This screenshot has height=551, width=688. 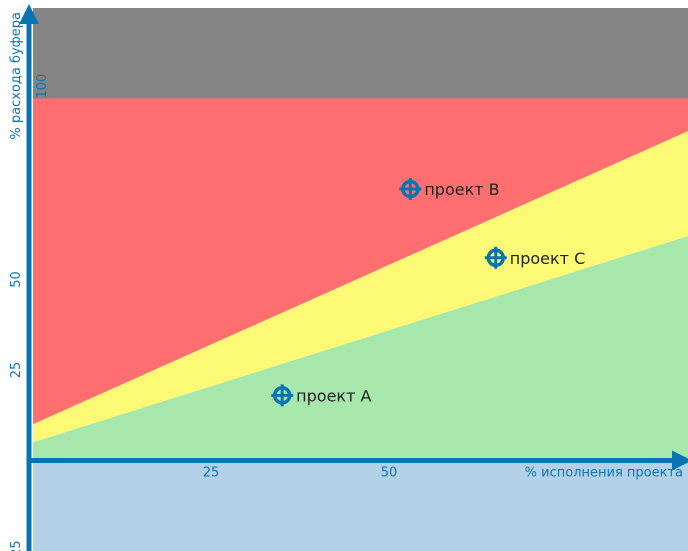 I want to click on y-tick-label: -25, so click(x=16, y=545).